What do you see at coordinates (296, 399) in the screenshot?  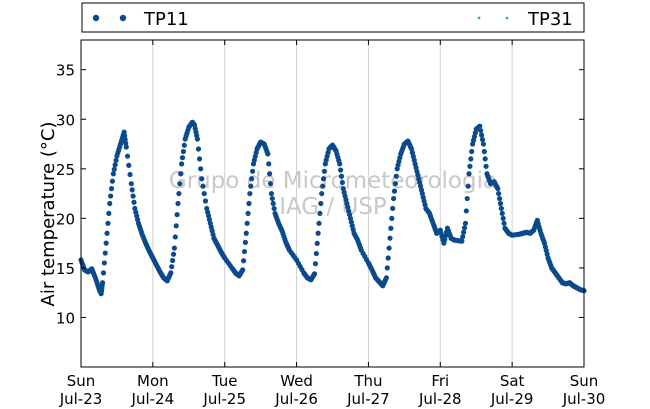 I see `x-tick-date-3: Jul-26` at bounding box center [296, 399].